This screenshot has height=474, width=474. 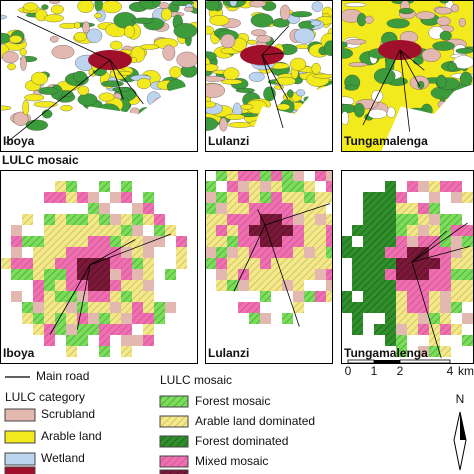 I want to click on legend: Main road LULC category LULC mosaic, so click(x=118, y=421).